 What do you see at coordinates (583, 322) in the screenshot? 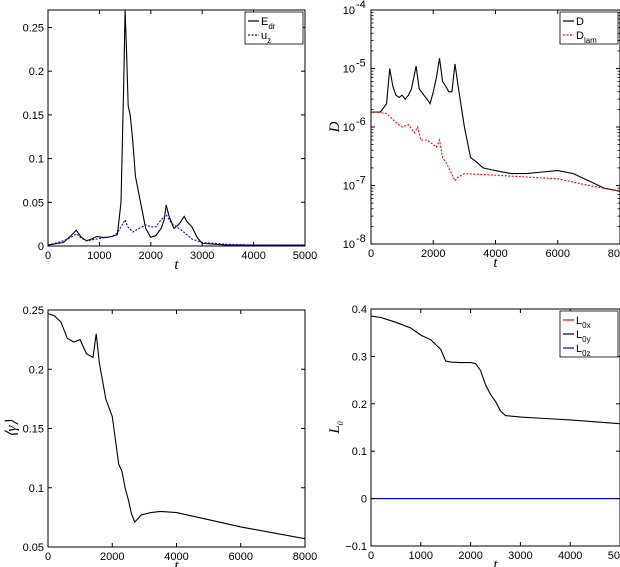
I see `legend-label: L0x` at bounding box center [583, 322].